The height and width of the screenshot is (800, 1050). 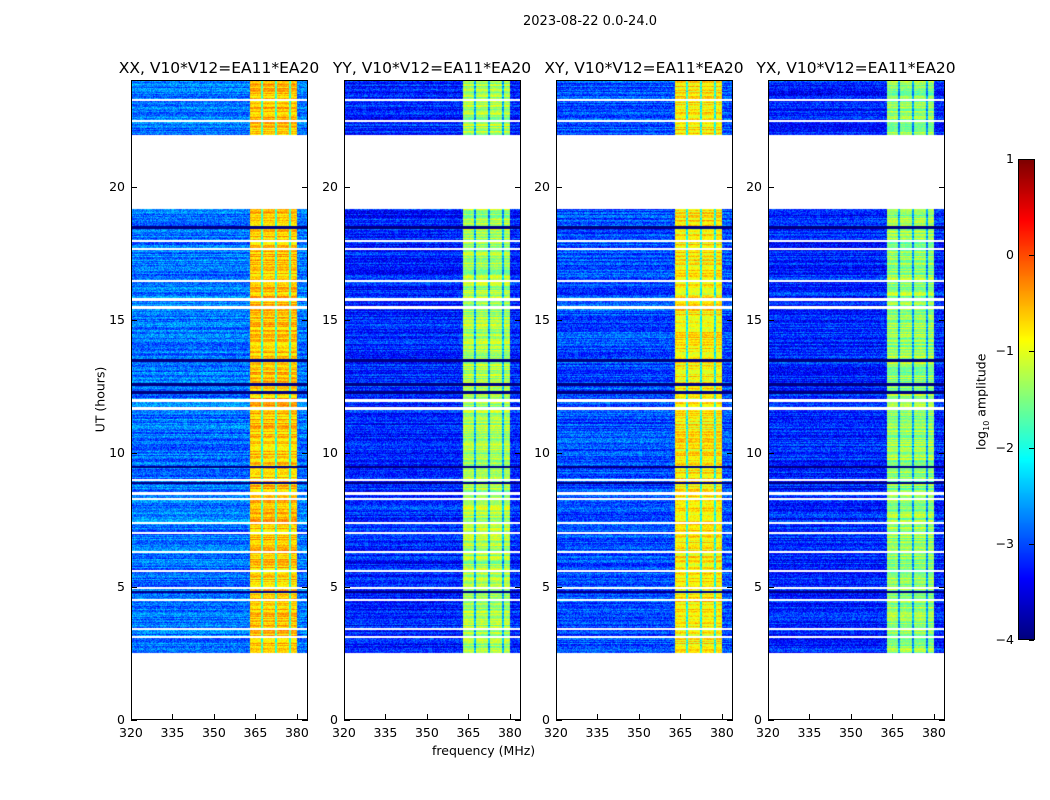 What do you see at coordinates (1004, 639) in the screenshot?
I see `colorbar-tick-label: −4` at bounding box center [1004, 639].